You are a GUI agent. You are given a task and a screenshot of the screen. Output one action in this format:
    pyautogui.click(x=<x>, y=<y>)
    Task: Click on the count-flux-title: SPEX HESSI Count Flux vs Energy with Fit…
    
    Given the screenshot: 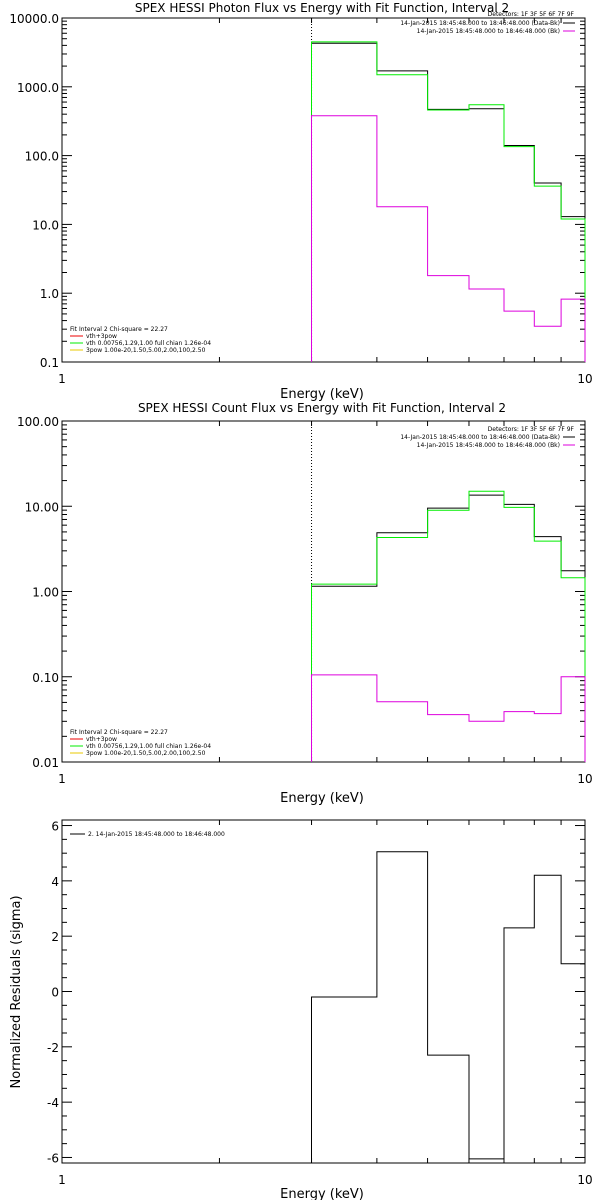 What is the action you would take?
    pyautogui.click(x=322, y=408)
    